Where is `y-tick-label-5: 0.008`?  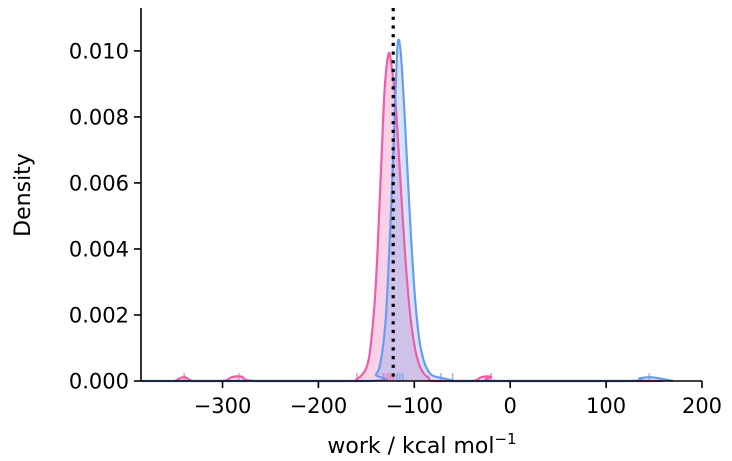
y-tick-label-5: 0.008 is located at coordinates (99, 117).